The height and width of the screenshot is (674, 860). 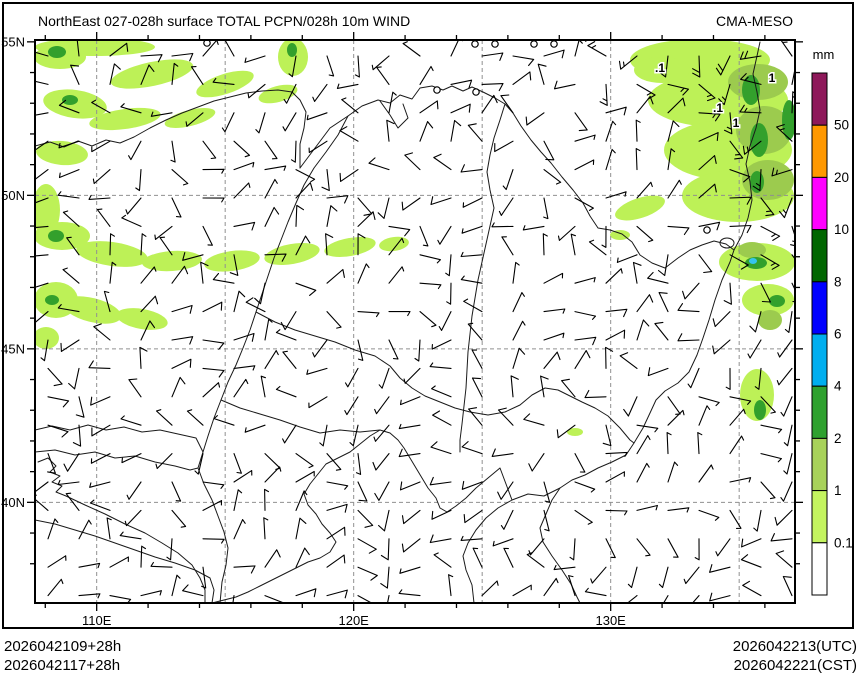 I want to click on colorbar-level-label: 10, so click(x=841, y=229).